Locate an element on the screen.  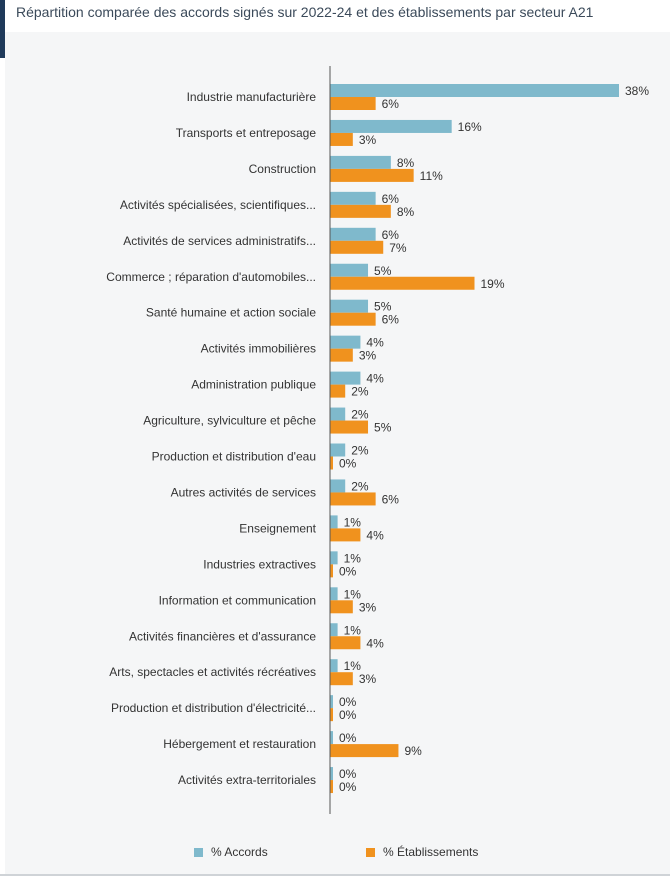
category-label: Santé humaine et action sociale is located at coordinates (231, 313).